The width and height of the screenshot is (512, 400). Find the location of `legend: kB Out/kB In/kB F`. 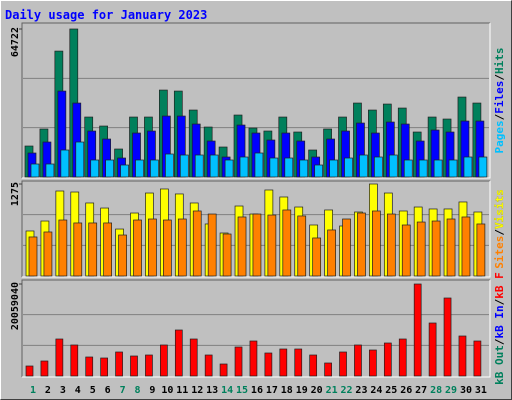

legend: kB Out/kB In/kB F is located at coordinates (499, 328).